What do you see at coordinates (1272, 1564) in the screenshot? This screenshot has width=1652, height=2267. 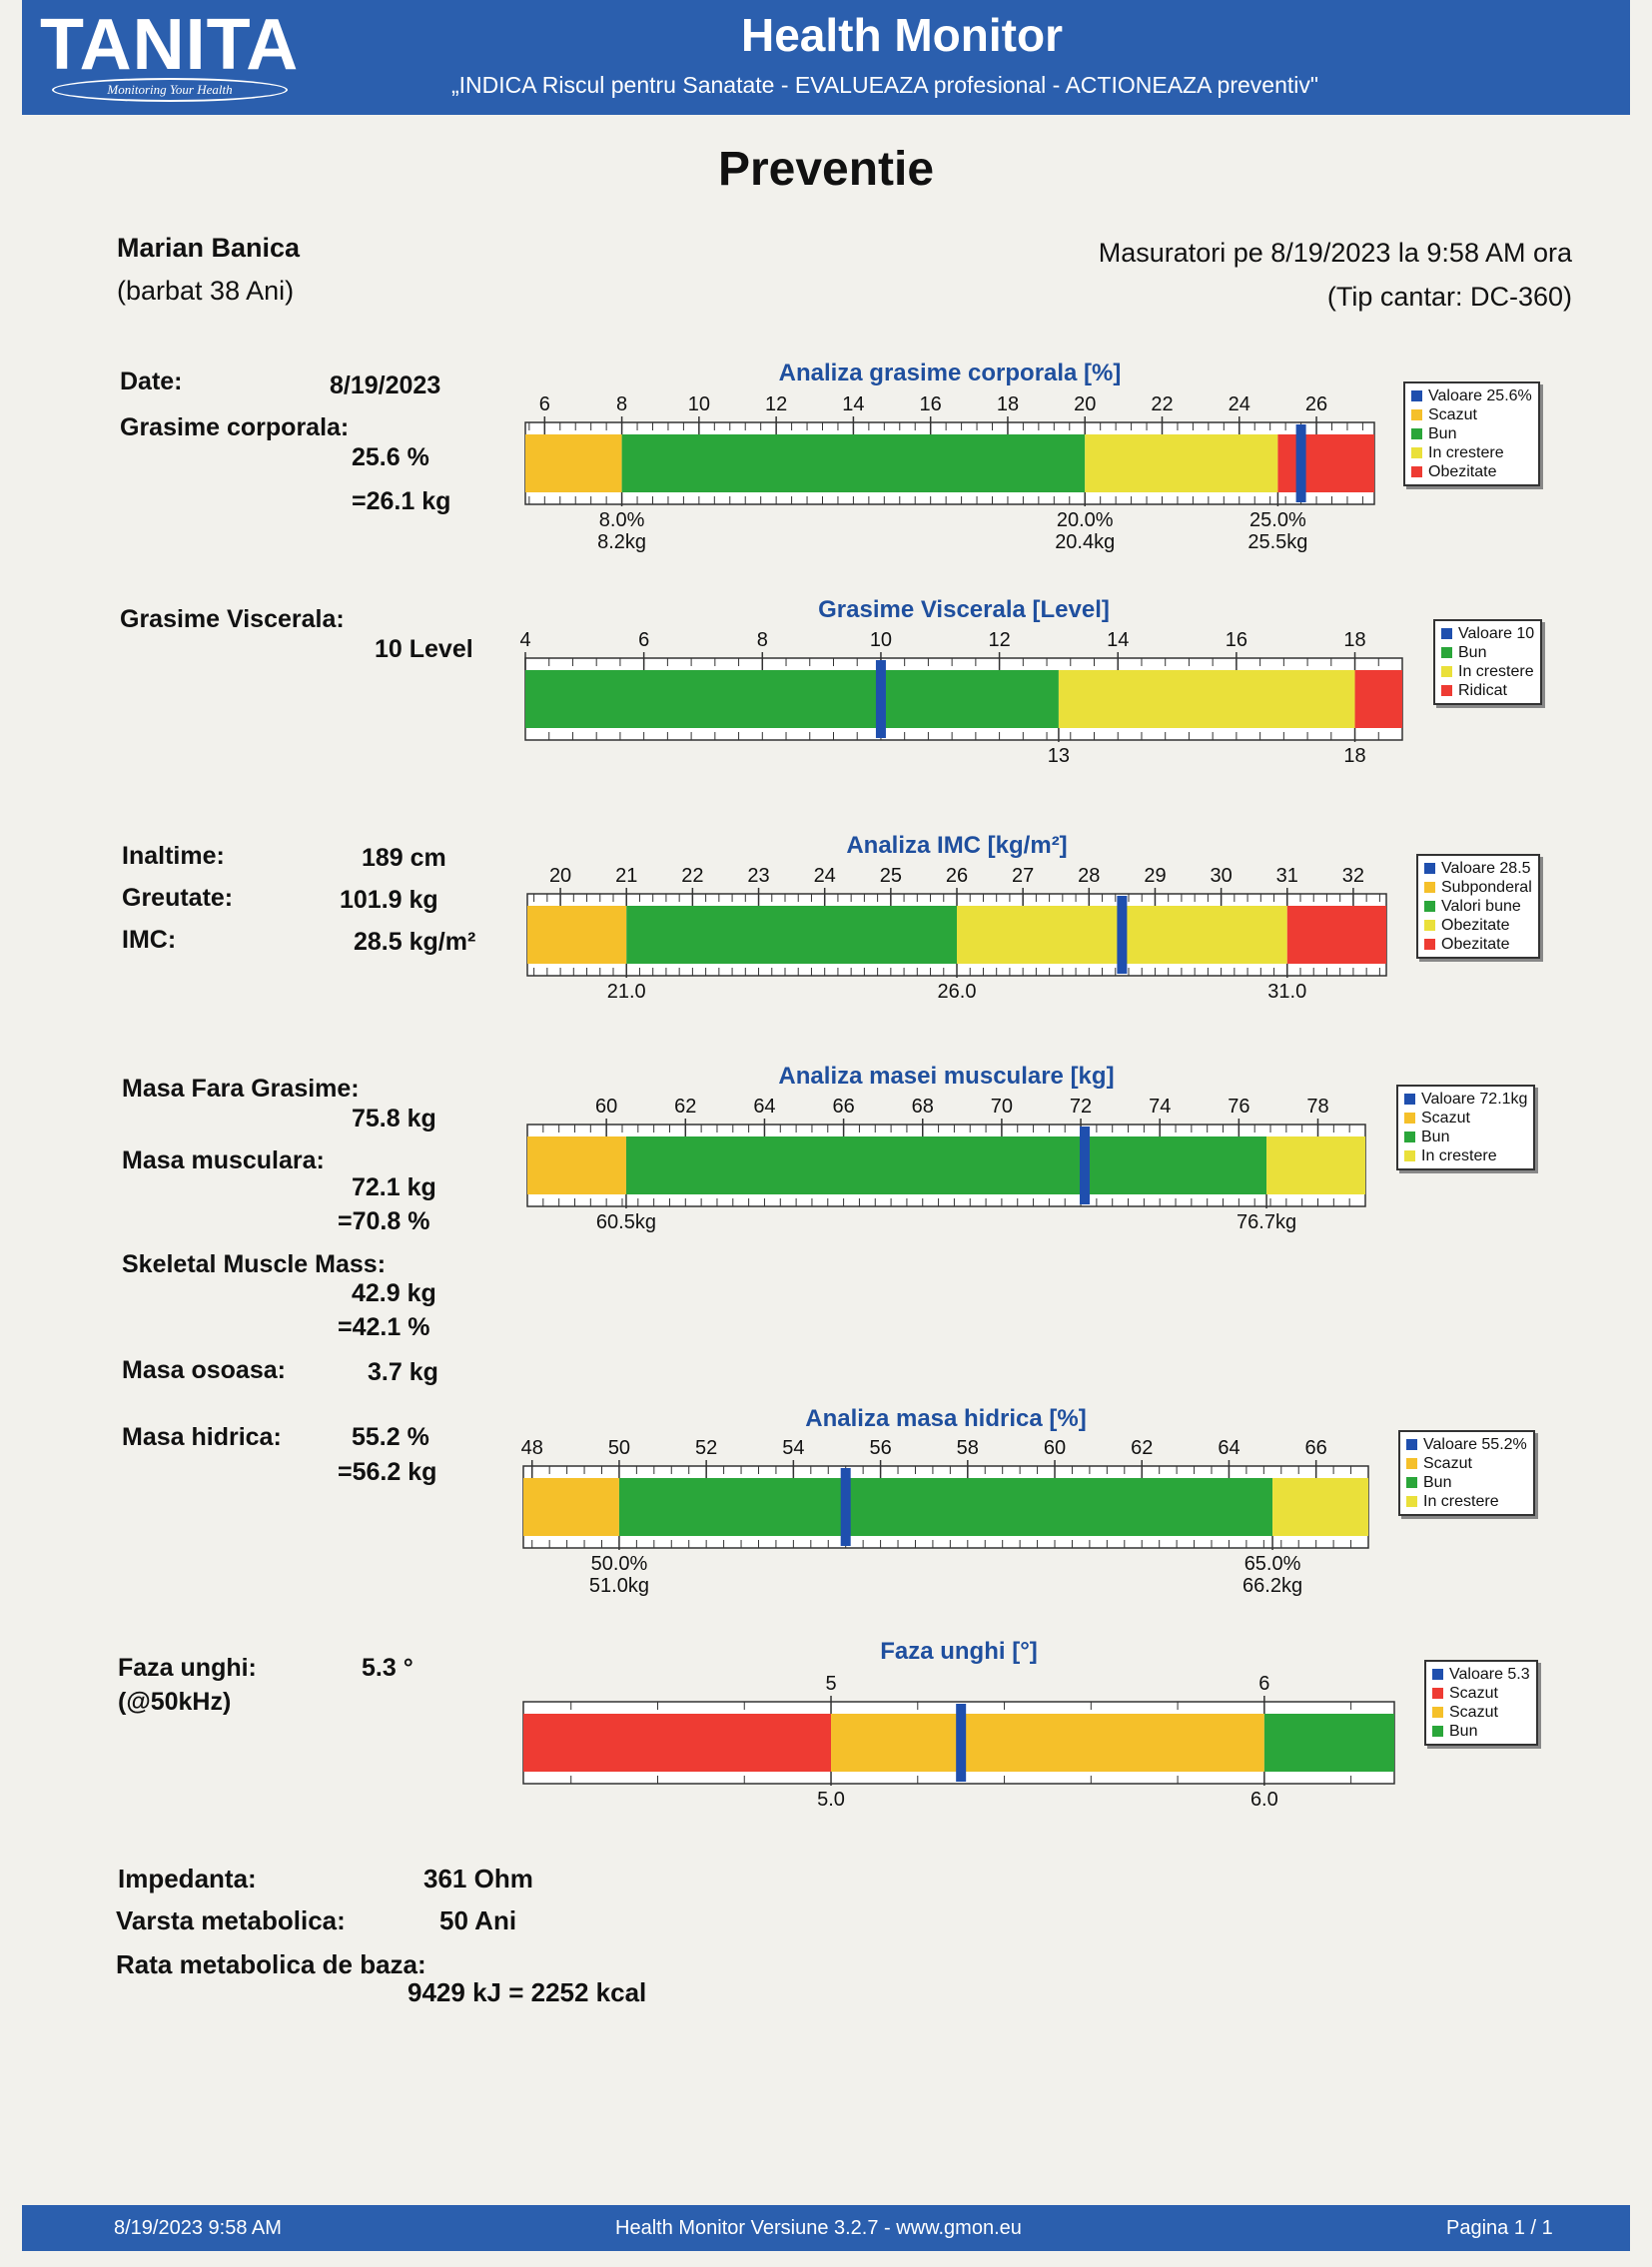 I see `water-mass-threshold-label-1: 65.0%` at bounding box center [1272, 1564].